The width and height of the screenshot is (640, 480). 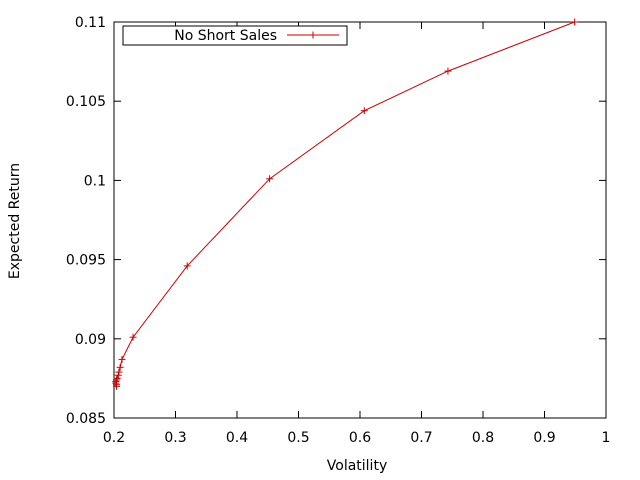 I want to click on y-tick-label: 0.1, so click(x=95, y=181).